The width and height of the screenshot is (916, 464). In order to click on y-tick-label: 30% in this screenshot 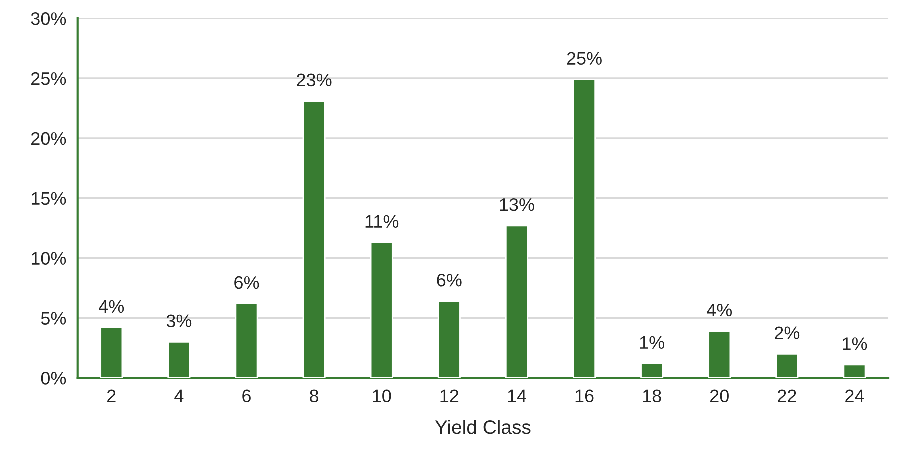, I will do `click(48, 19)`.